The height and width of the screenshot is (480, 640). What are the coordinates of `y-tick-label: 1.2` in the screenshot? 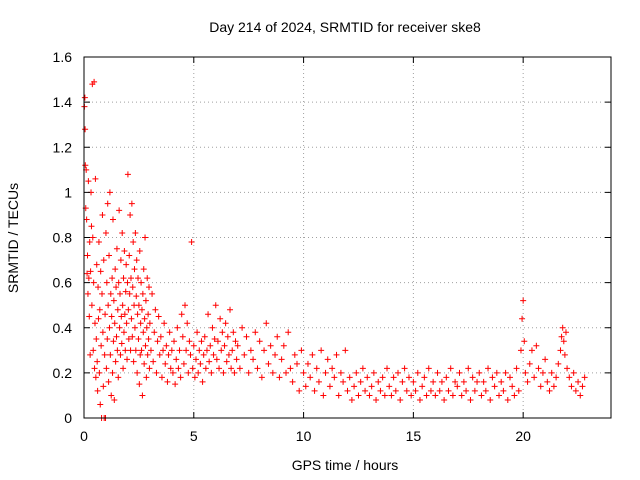 It's located at (63, 147).